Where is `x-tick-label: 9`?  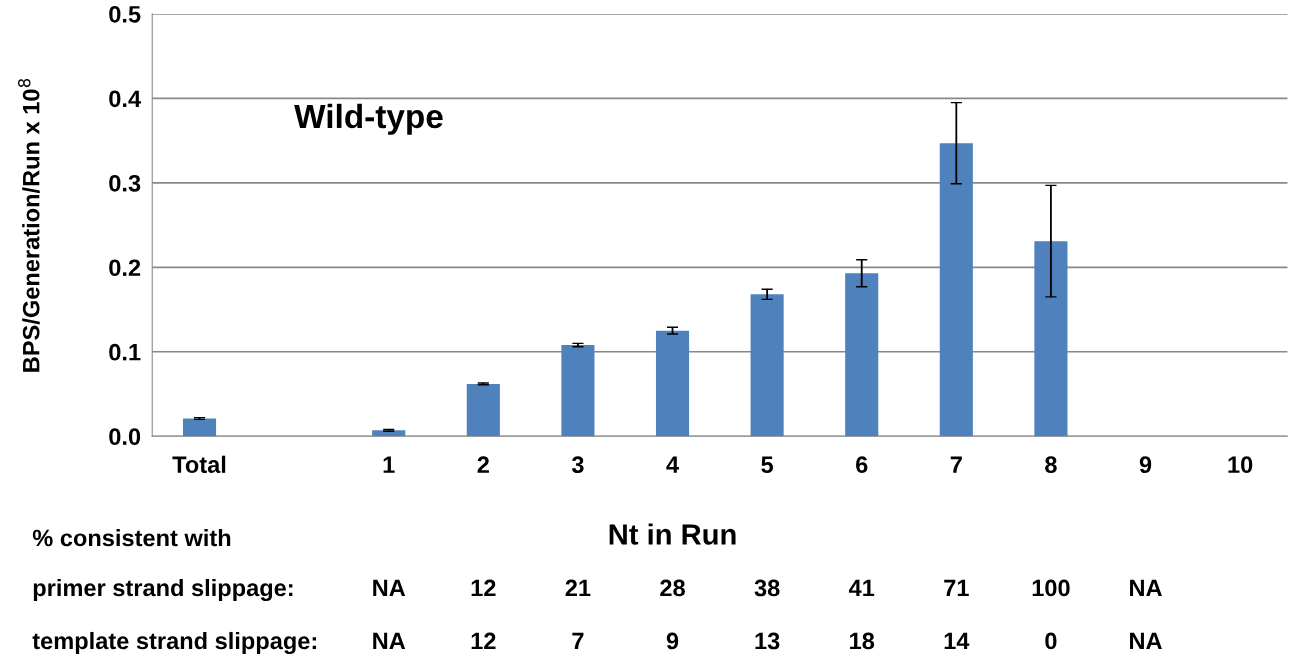
x-tick-label: 9 is located at coordinates (1145, 465).